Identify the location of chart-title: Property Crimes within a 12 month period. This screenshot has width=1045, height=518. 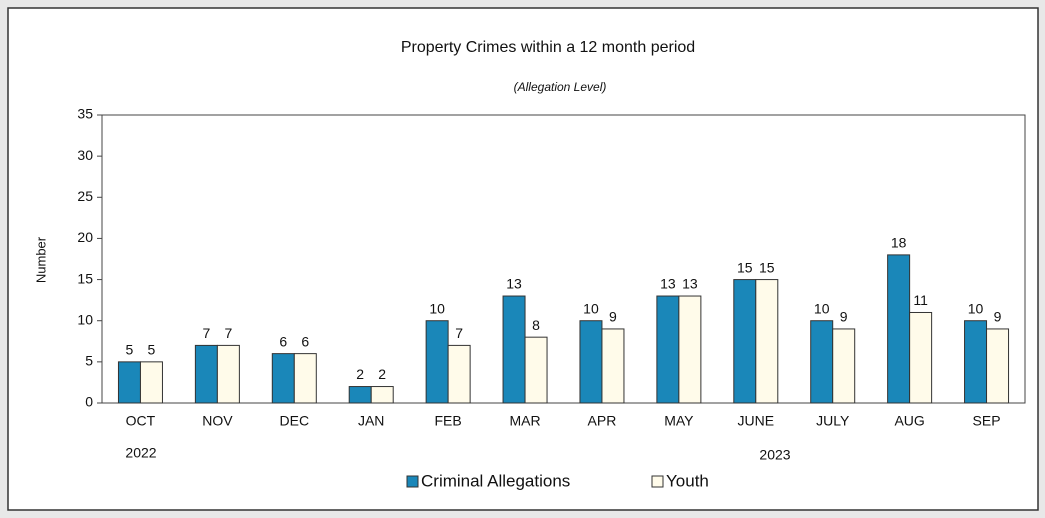
(548, 47).